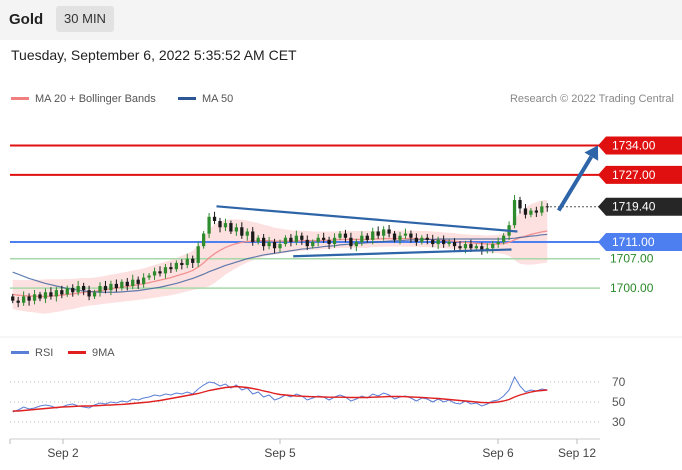 Image resolution: width=682 pixels, height=470 pixels. Describe the element at coordinates (591, 99) in the screenshot. I see `research-credit: Research © 2022 Trading Central` at that location.